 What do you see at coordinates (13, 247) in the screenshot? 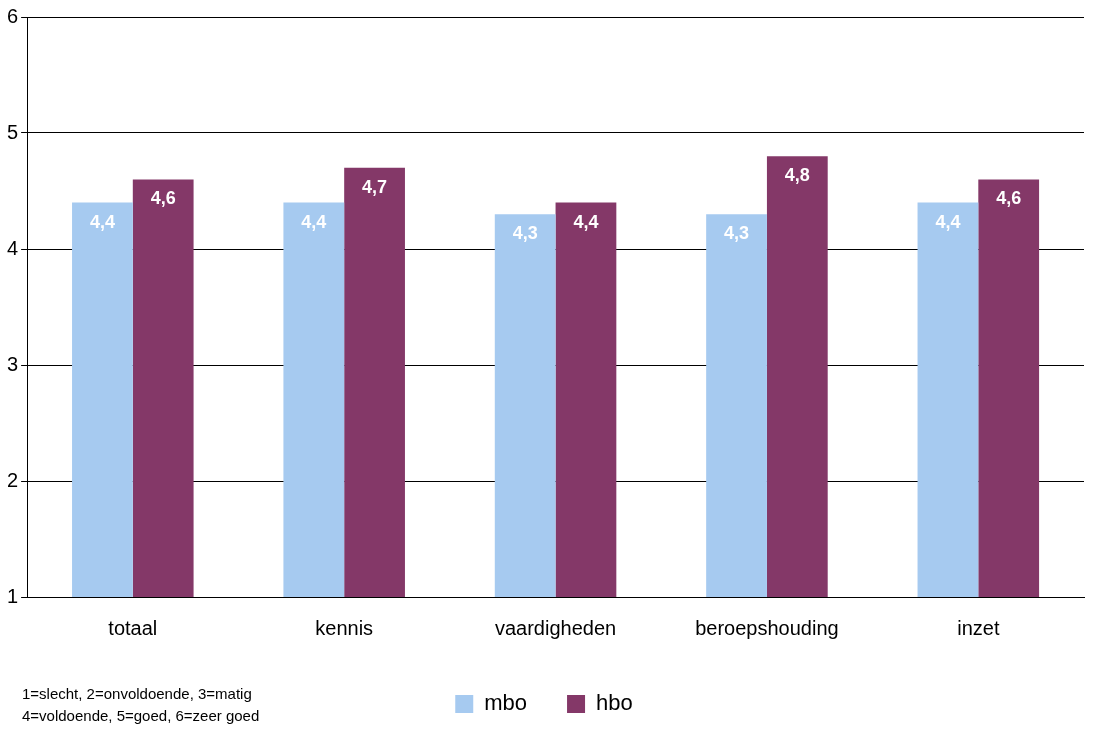
I see `y-tick-label: 4` at bounding box center [13, 247].